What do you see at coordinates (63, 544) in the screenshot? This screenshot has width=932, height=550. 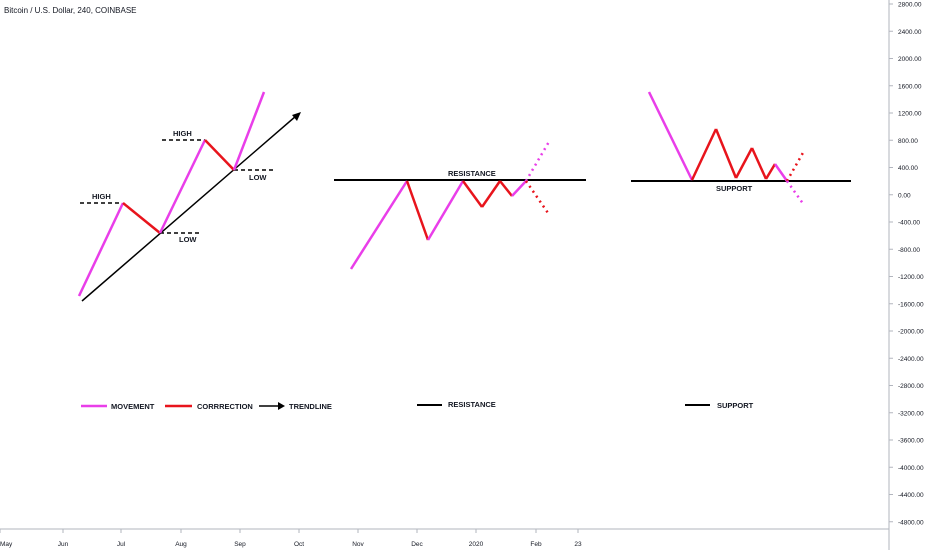 I see `x-tick-label: Jun` at bounding box center [63, 544].